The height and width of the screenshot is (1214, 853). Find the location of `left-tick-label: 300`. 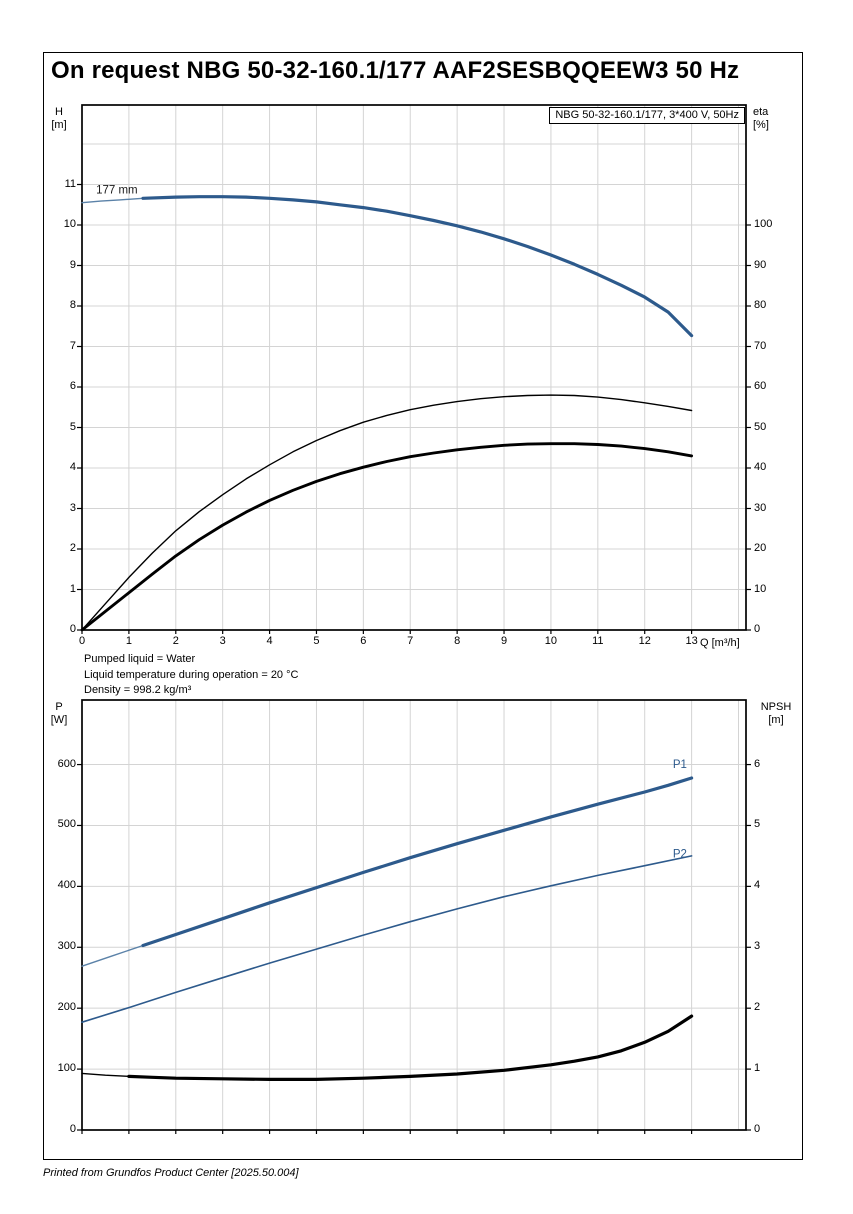

left-tick-label: 300 is located at coordinates (66, 946).